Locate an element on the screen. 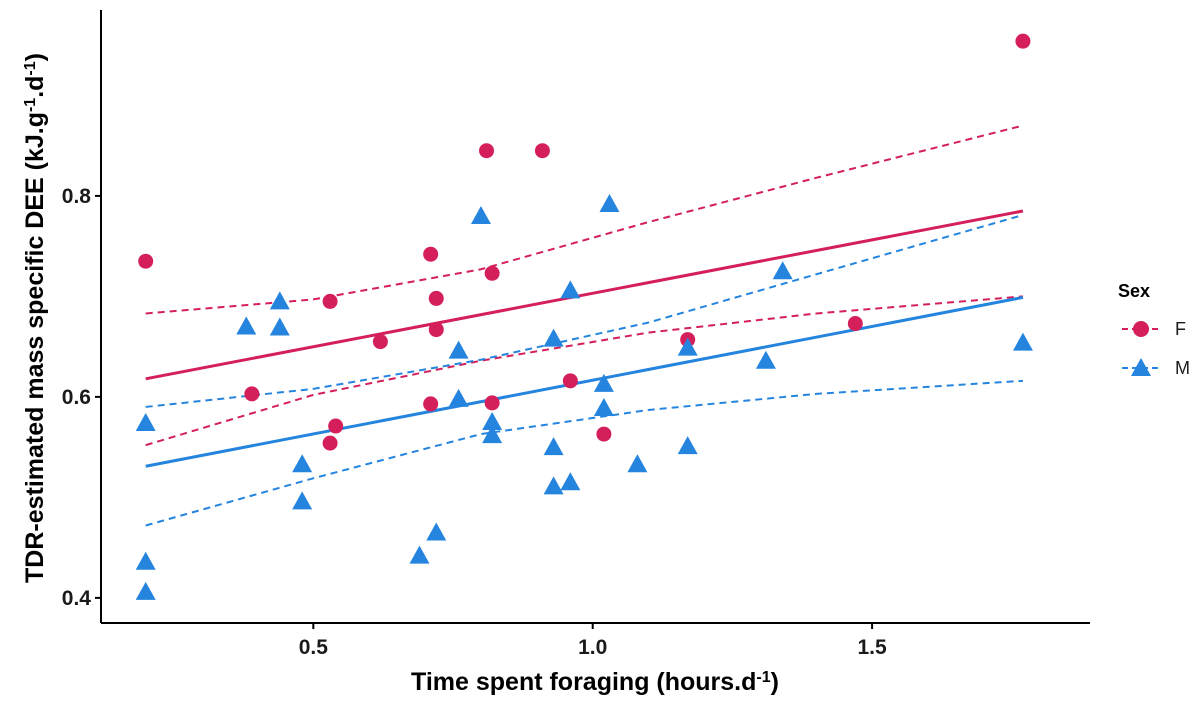 Image resolution: width=1196 pixels, height=701 pixels. legend-item-f: F is located at coordinates (1154, 329).